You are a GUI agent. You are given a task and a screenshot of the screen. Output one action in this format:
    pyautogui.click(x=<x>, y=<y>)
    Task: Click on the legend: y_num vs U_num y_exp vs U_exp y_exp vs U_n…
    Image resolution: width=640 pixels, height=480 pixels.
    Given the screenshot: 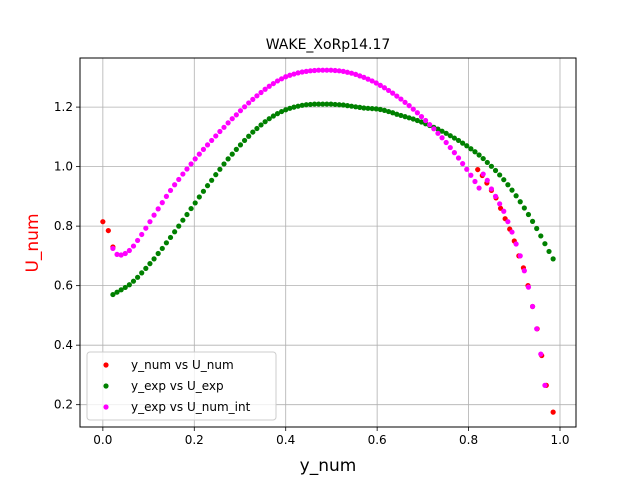 What is the action you would take?
    pyautogui.click(x=181, y=386)
    